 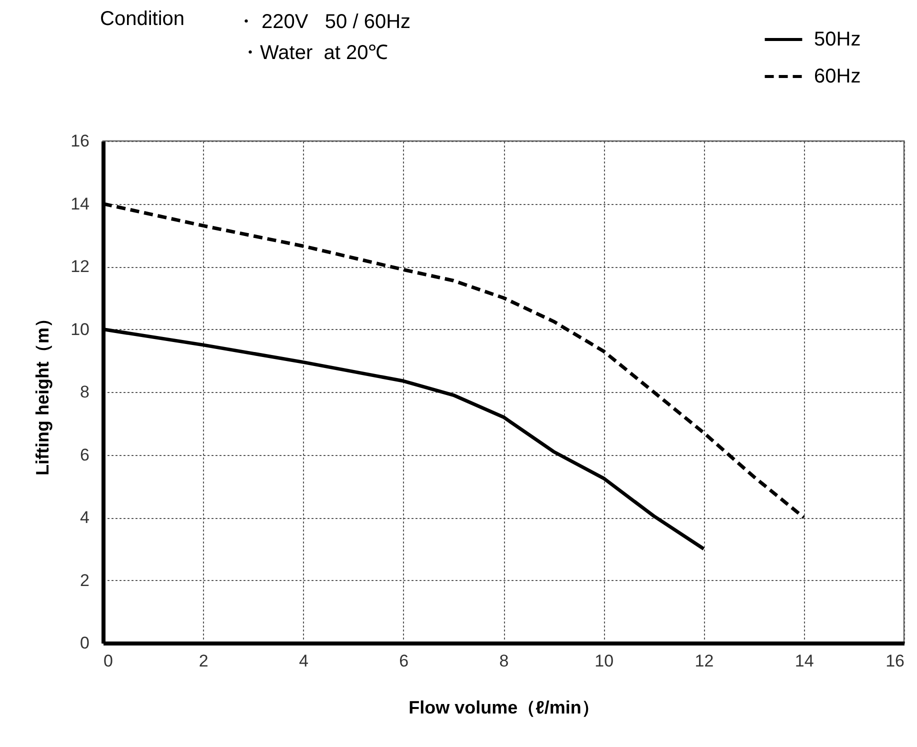 I want to click on legend-label: 60Hz, so click(x=837, y=77).